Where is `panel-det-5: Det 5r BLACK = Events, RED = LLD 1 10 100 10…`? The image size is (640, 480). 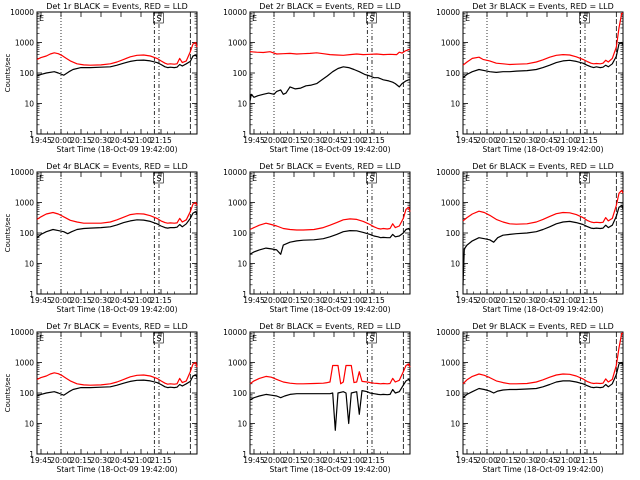 panel-det-5: Det 5r BLACK = Events, RED = LLD 1 10 100 10… is located at coordinates (317, 238).